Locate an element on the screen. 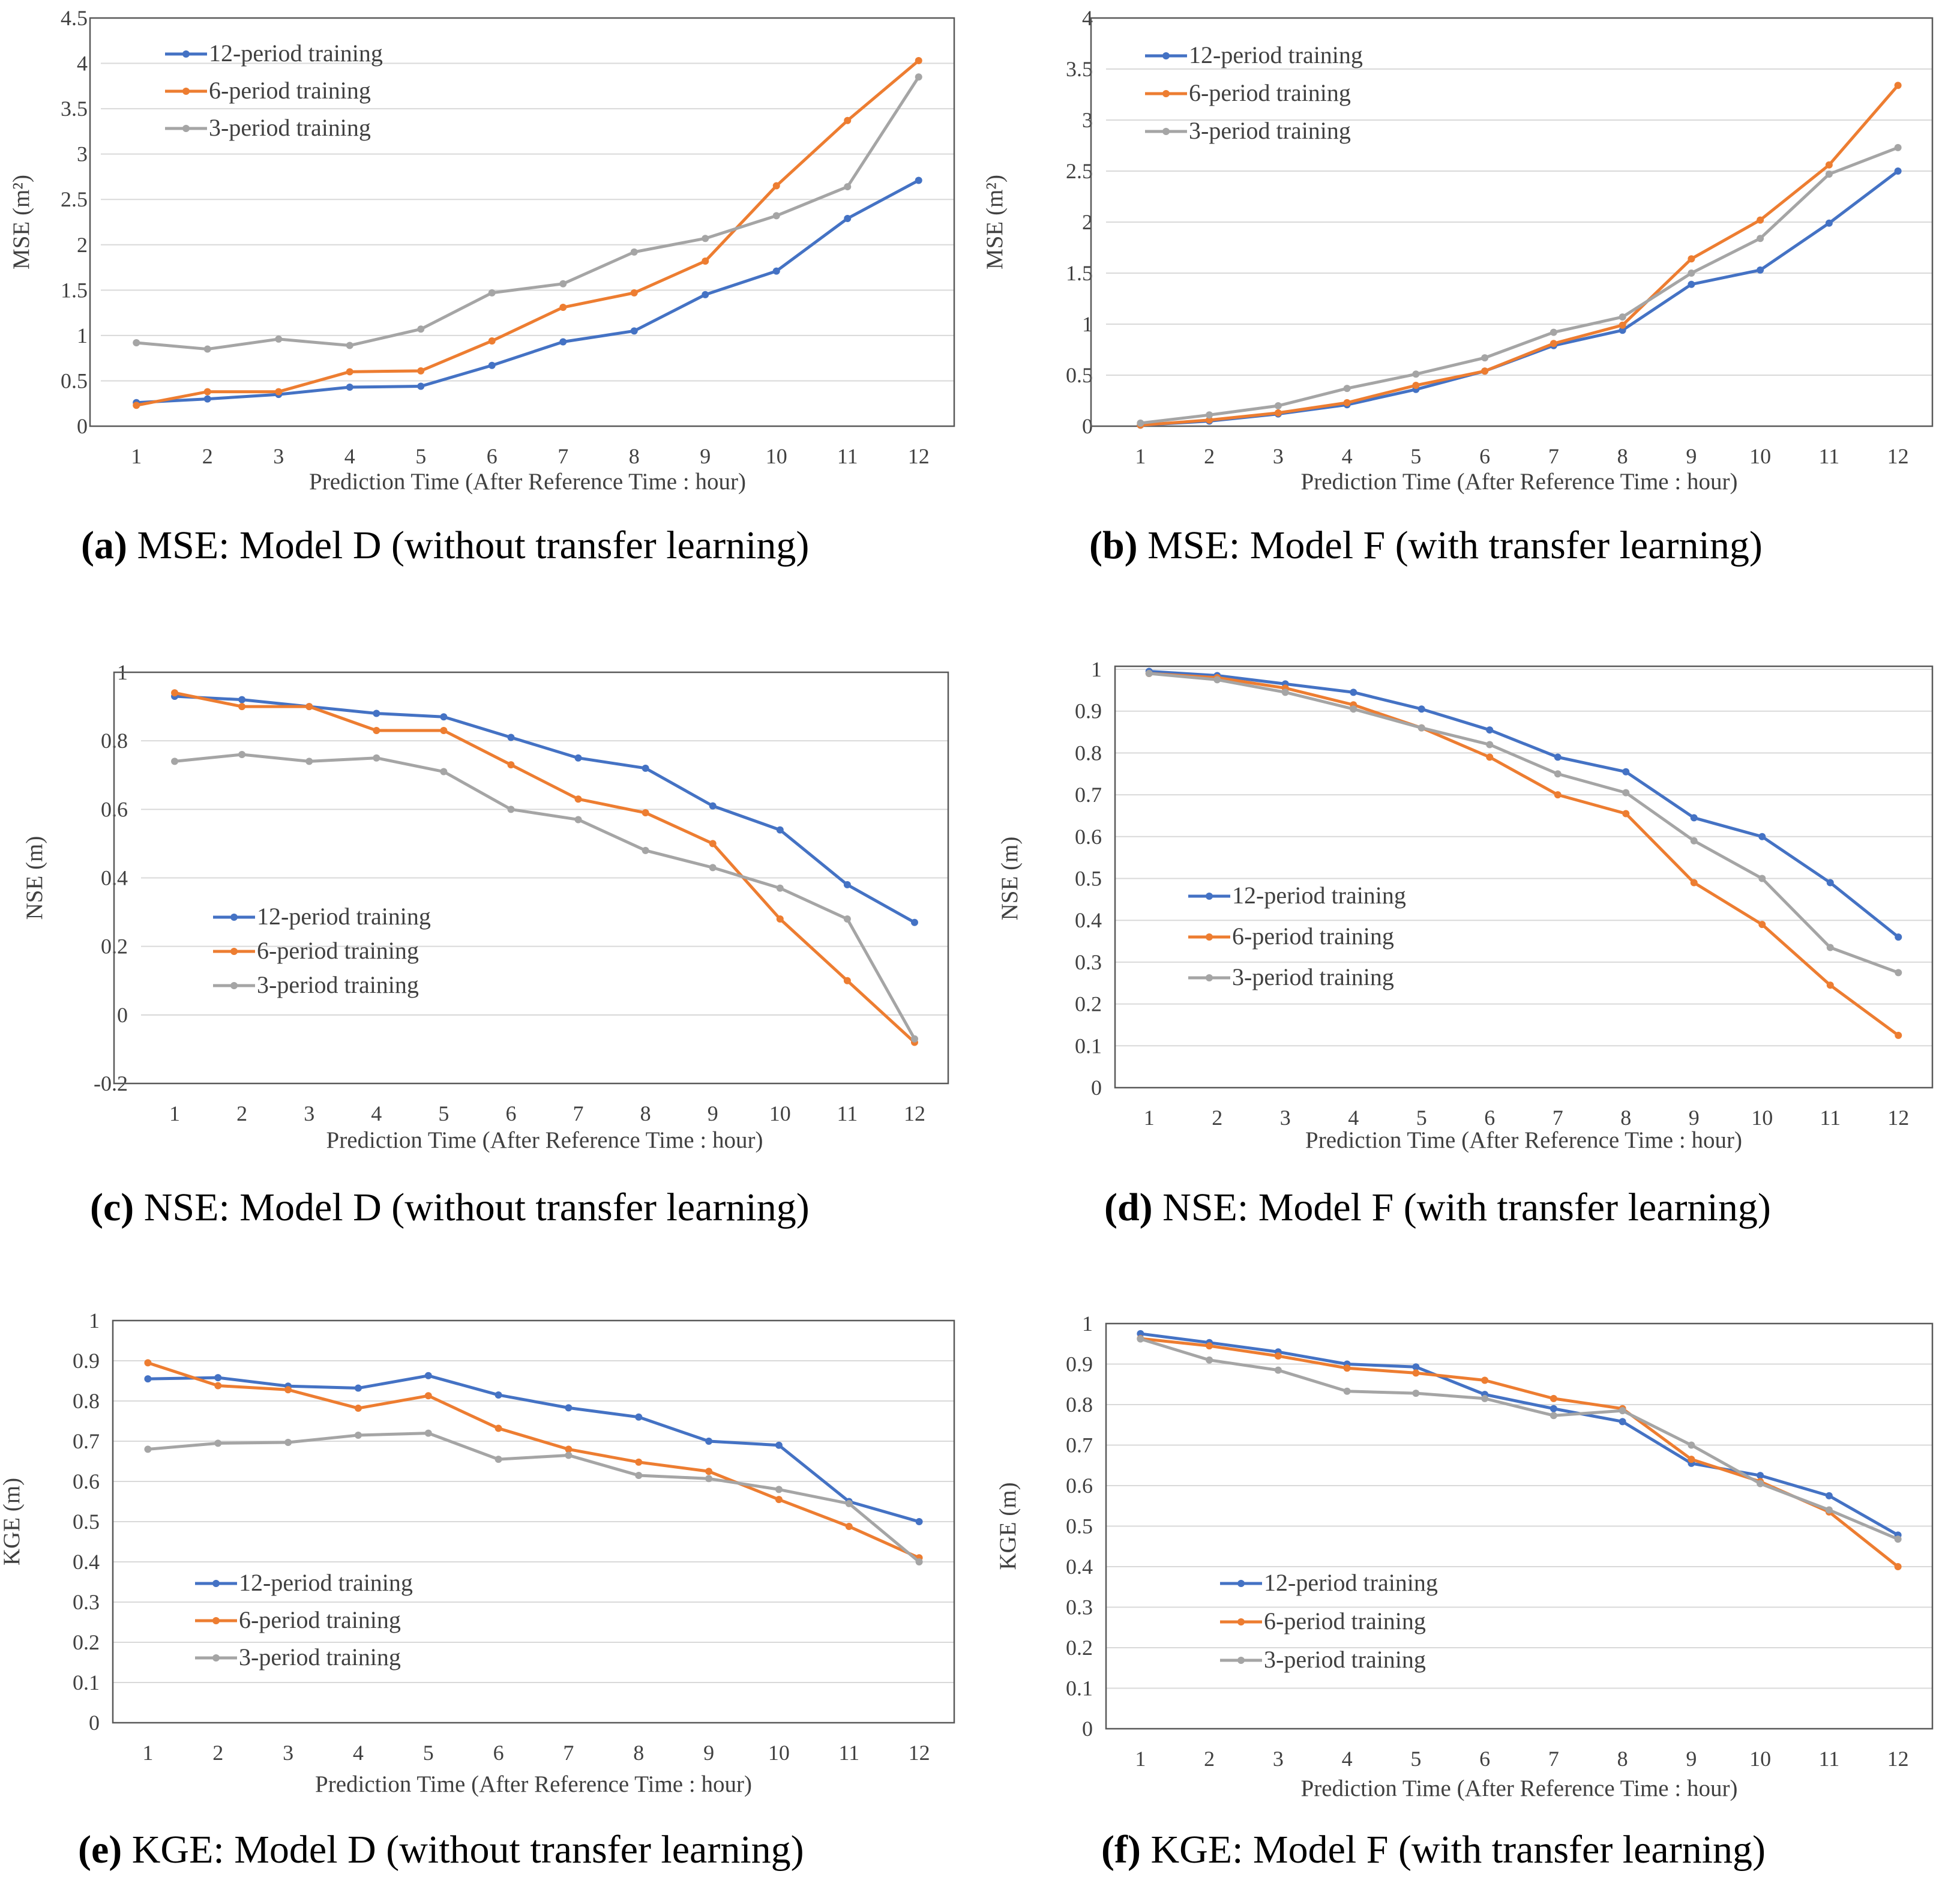 This screenshot has width=1960, height=1892. y-tick-label: 0.9 is located at coordinates (1088, 711).